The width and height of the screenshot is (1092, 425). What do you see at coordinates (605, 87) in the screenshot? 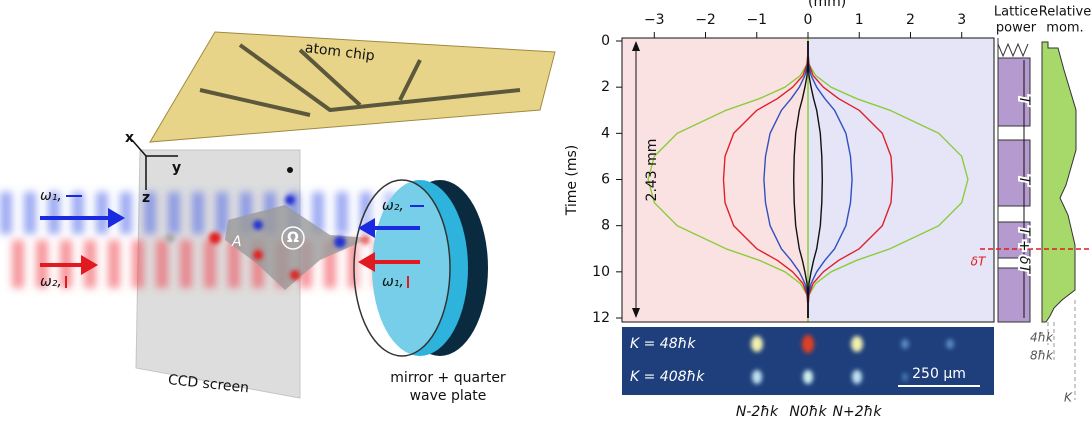
I see `y-tick-label: 2` at bounding box center [605, 87].